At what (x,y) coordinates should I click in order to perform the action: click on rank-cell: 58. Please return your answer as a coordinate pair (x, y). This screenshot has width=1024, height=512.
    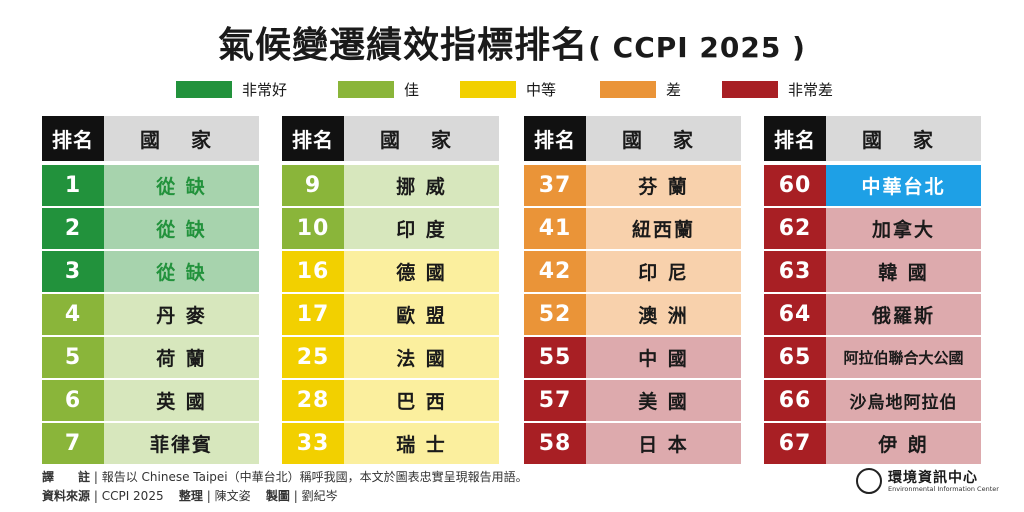
    Looking at the image, I should click on (555, 443).